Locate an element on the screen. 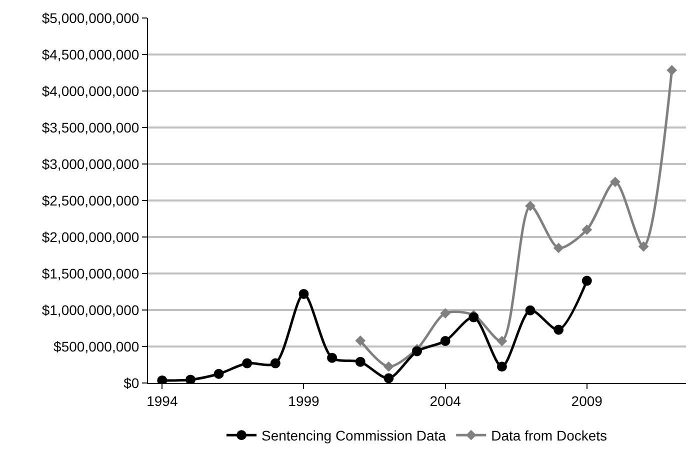 Image resolution: width=696 pixels, height=461 pixels. y-tick-label: $500,000,000 is located at coordinates (97, 346).